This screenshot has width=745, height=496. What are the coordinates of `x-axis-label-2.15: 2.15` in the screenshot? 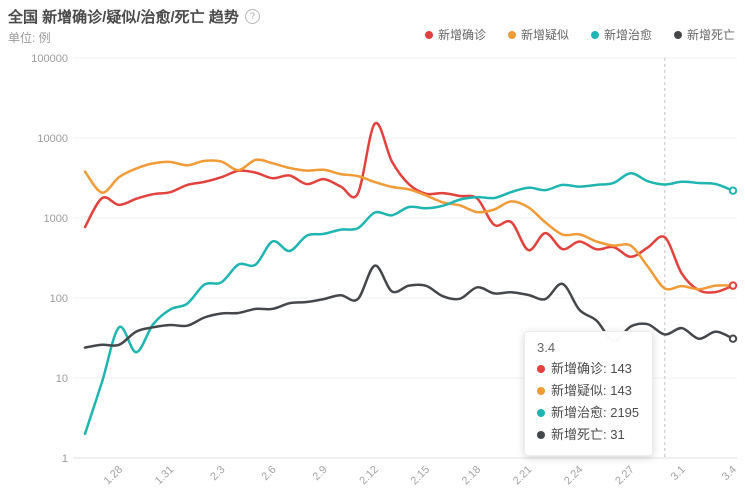 It's located at (421, 476).